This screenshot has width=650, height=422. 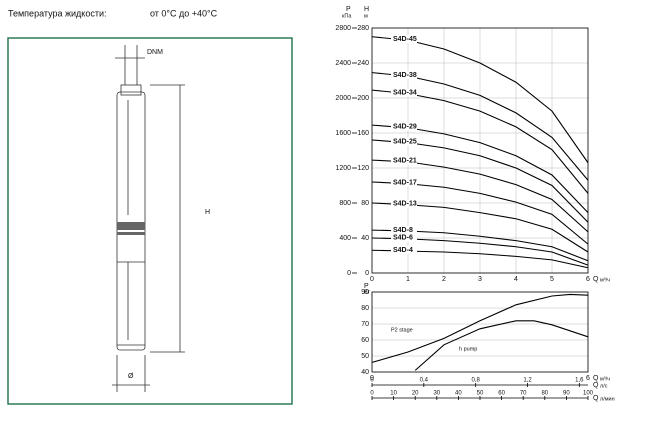 What do you see at coordinates (402, 330) in the screenshot?
I see `series-label: P2 stage` at bounding box center [402, 330].